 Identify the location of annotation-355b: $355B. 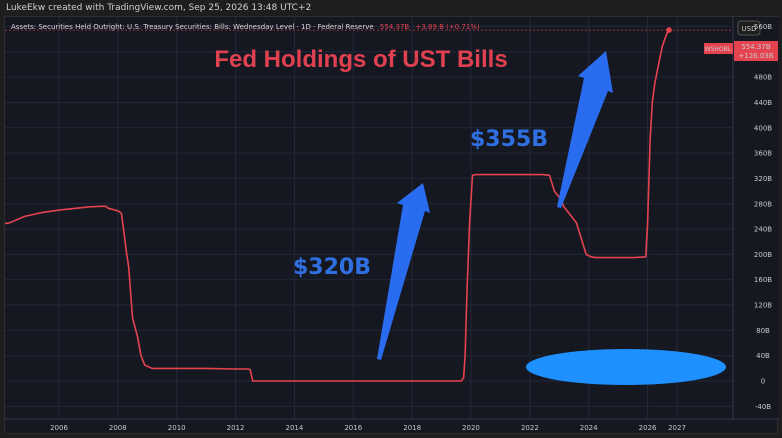
(509, 139).